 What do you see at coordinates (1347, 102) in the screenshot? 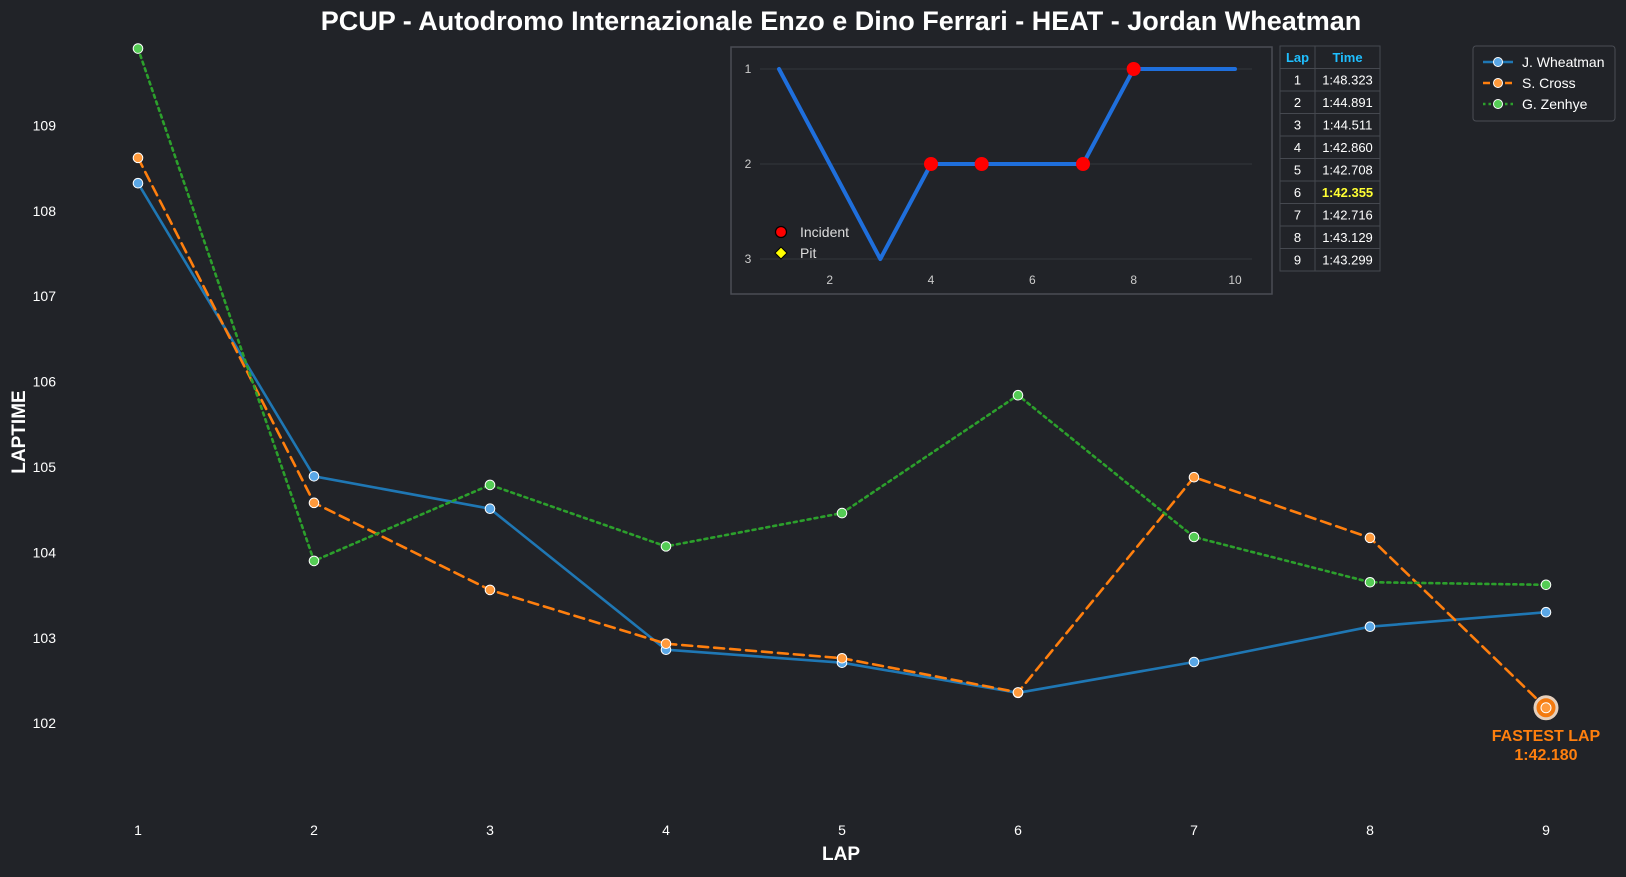
I see `table-cell-time: 1:44.891` at bounding box center [1347, 102].